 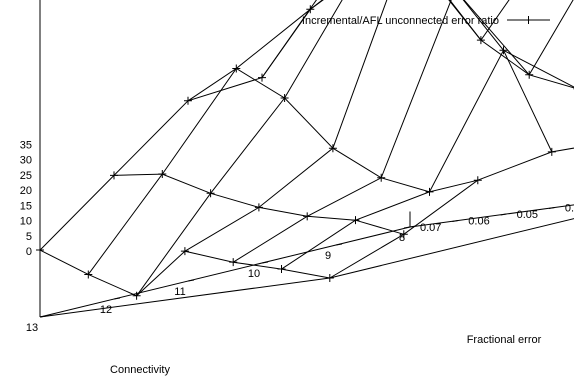 I want to click on x-axis-label: Connectivity, so click(x=140, y=370).